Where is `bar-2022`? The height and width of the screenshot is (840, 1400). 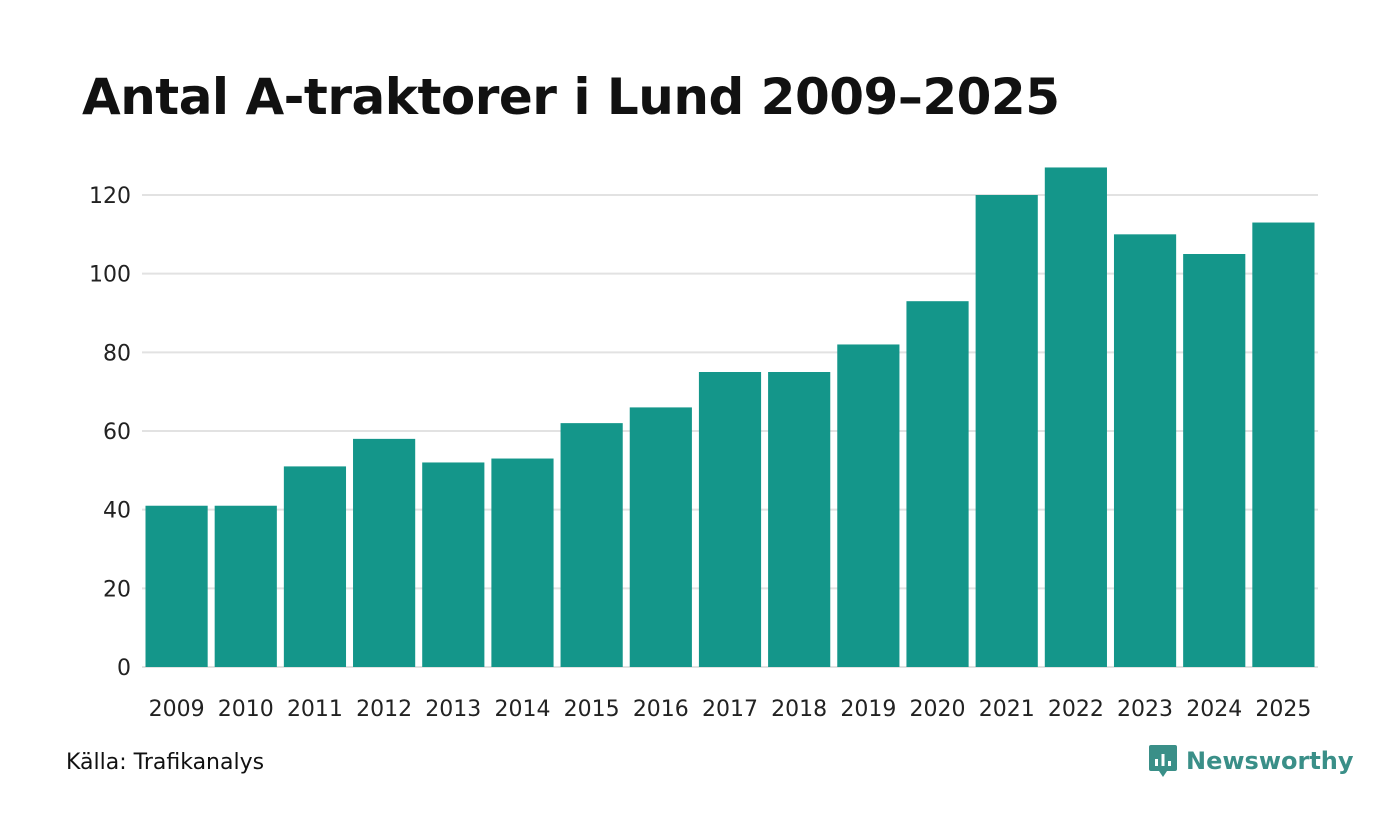
bar-2022 is located at coordinates (1075, 417).